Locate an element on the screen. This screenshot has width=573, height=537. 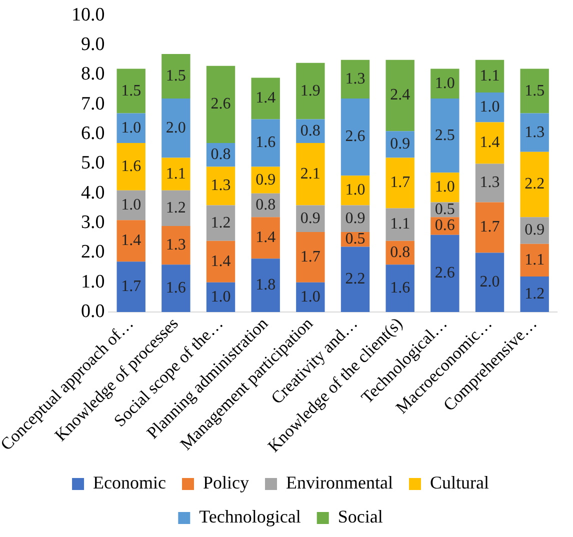
data-label: 1.5 is located at coordinates (131, 91).